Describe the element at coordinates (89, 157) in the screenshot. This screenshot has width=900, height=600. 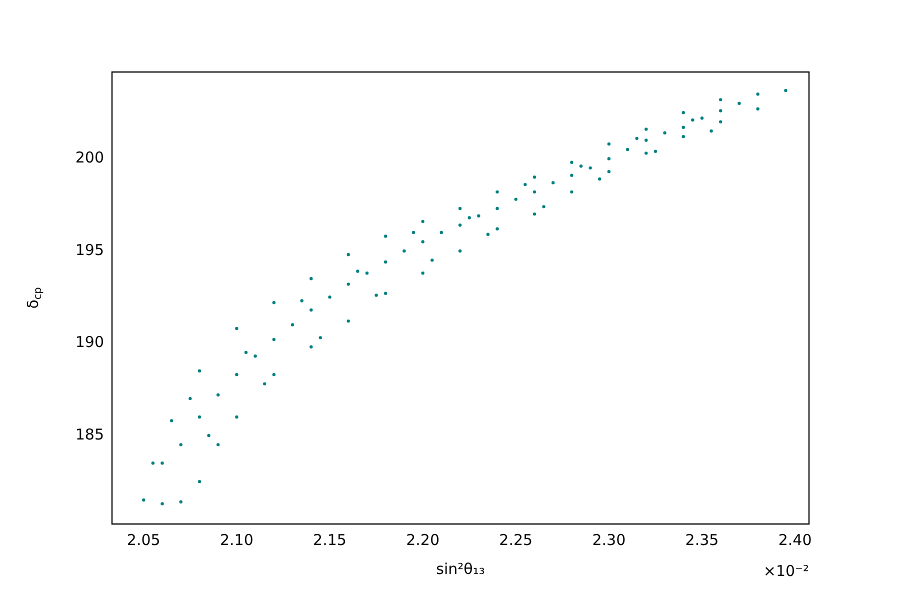
I see `y-tick-label: 200` at that location.